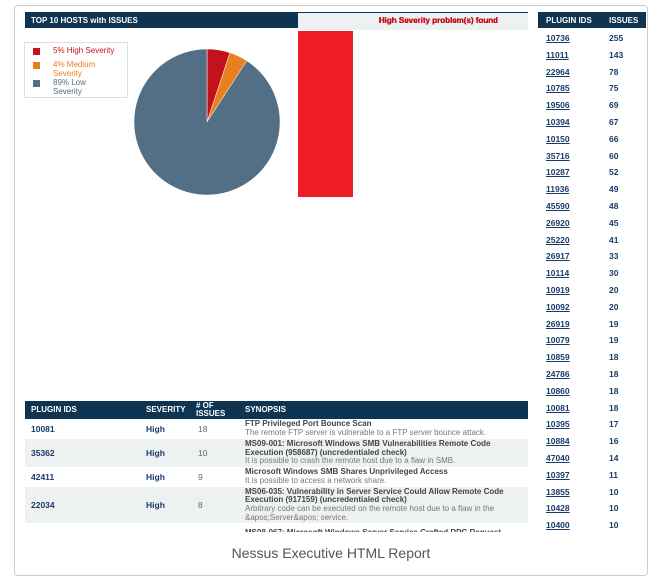 Image resolution: width=660 pixels, height=579 pixels. What do you see at coordinates (558, 38) in the screenshot?
I see `plugin-link: 10736` at bounding box center [558, 38].